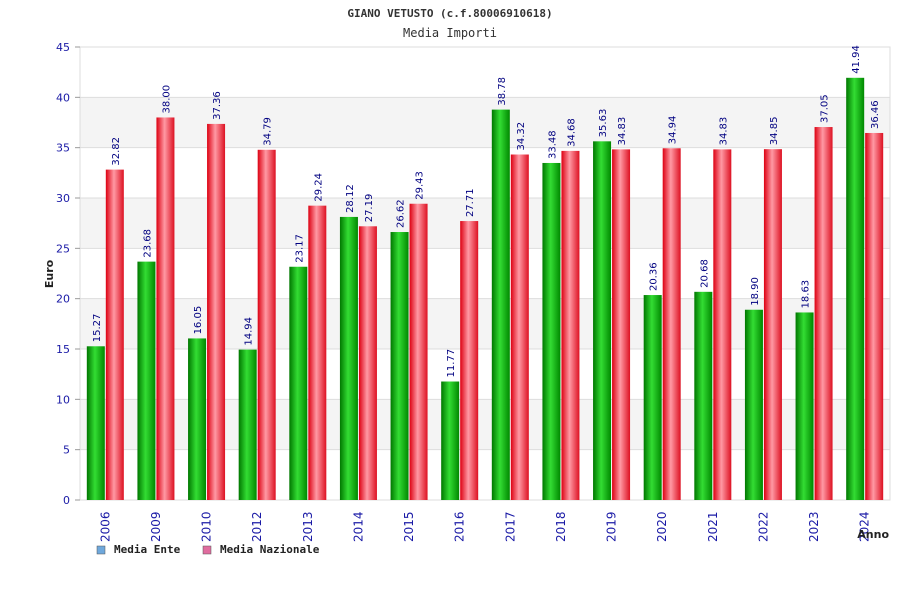  What do you see at coordinates (469, 360) in the screenshot?
I see `bar-media-nazionale-2016` at bounding box center [469, 360].